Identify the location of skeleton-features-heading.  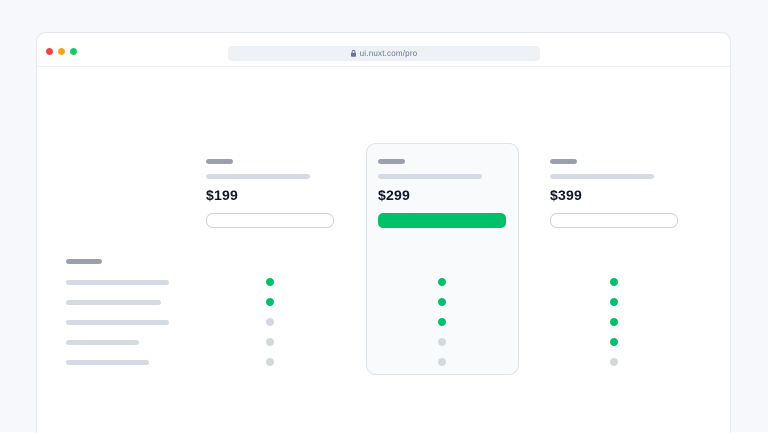
(84, 261).